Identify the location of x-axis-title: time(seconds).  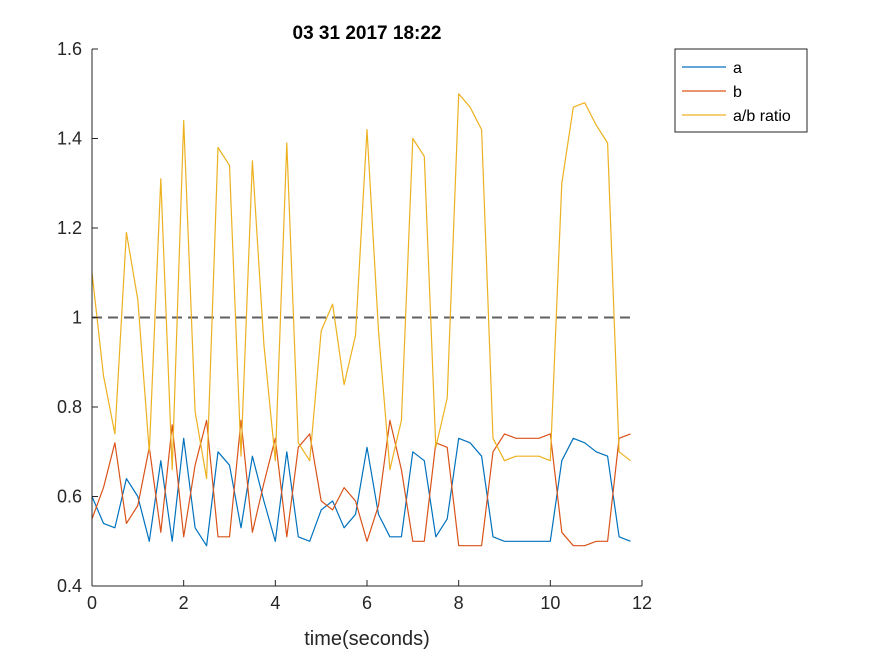
(367, 639).